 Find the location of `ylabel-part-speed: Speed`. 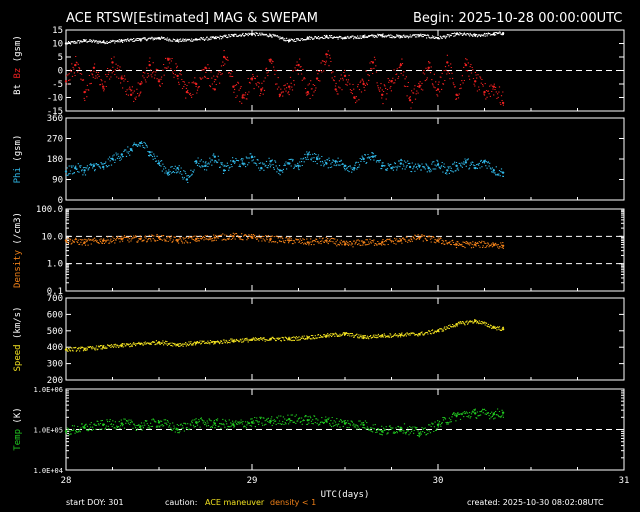

ylabel-part-speed: Speed is located at coordinates (18, 357).